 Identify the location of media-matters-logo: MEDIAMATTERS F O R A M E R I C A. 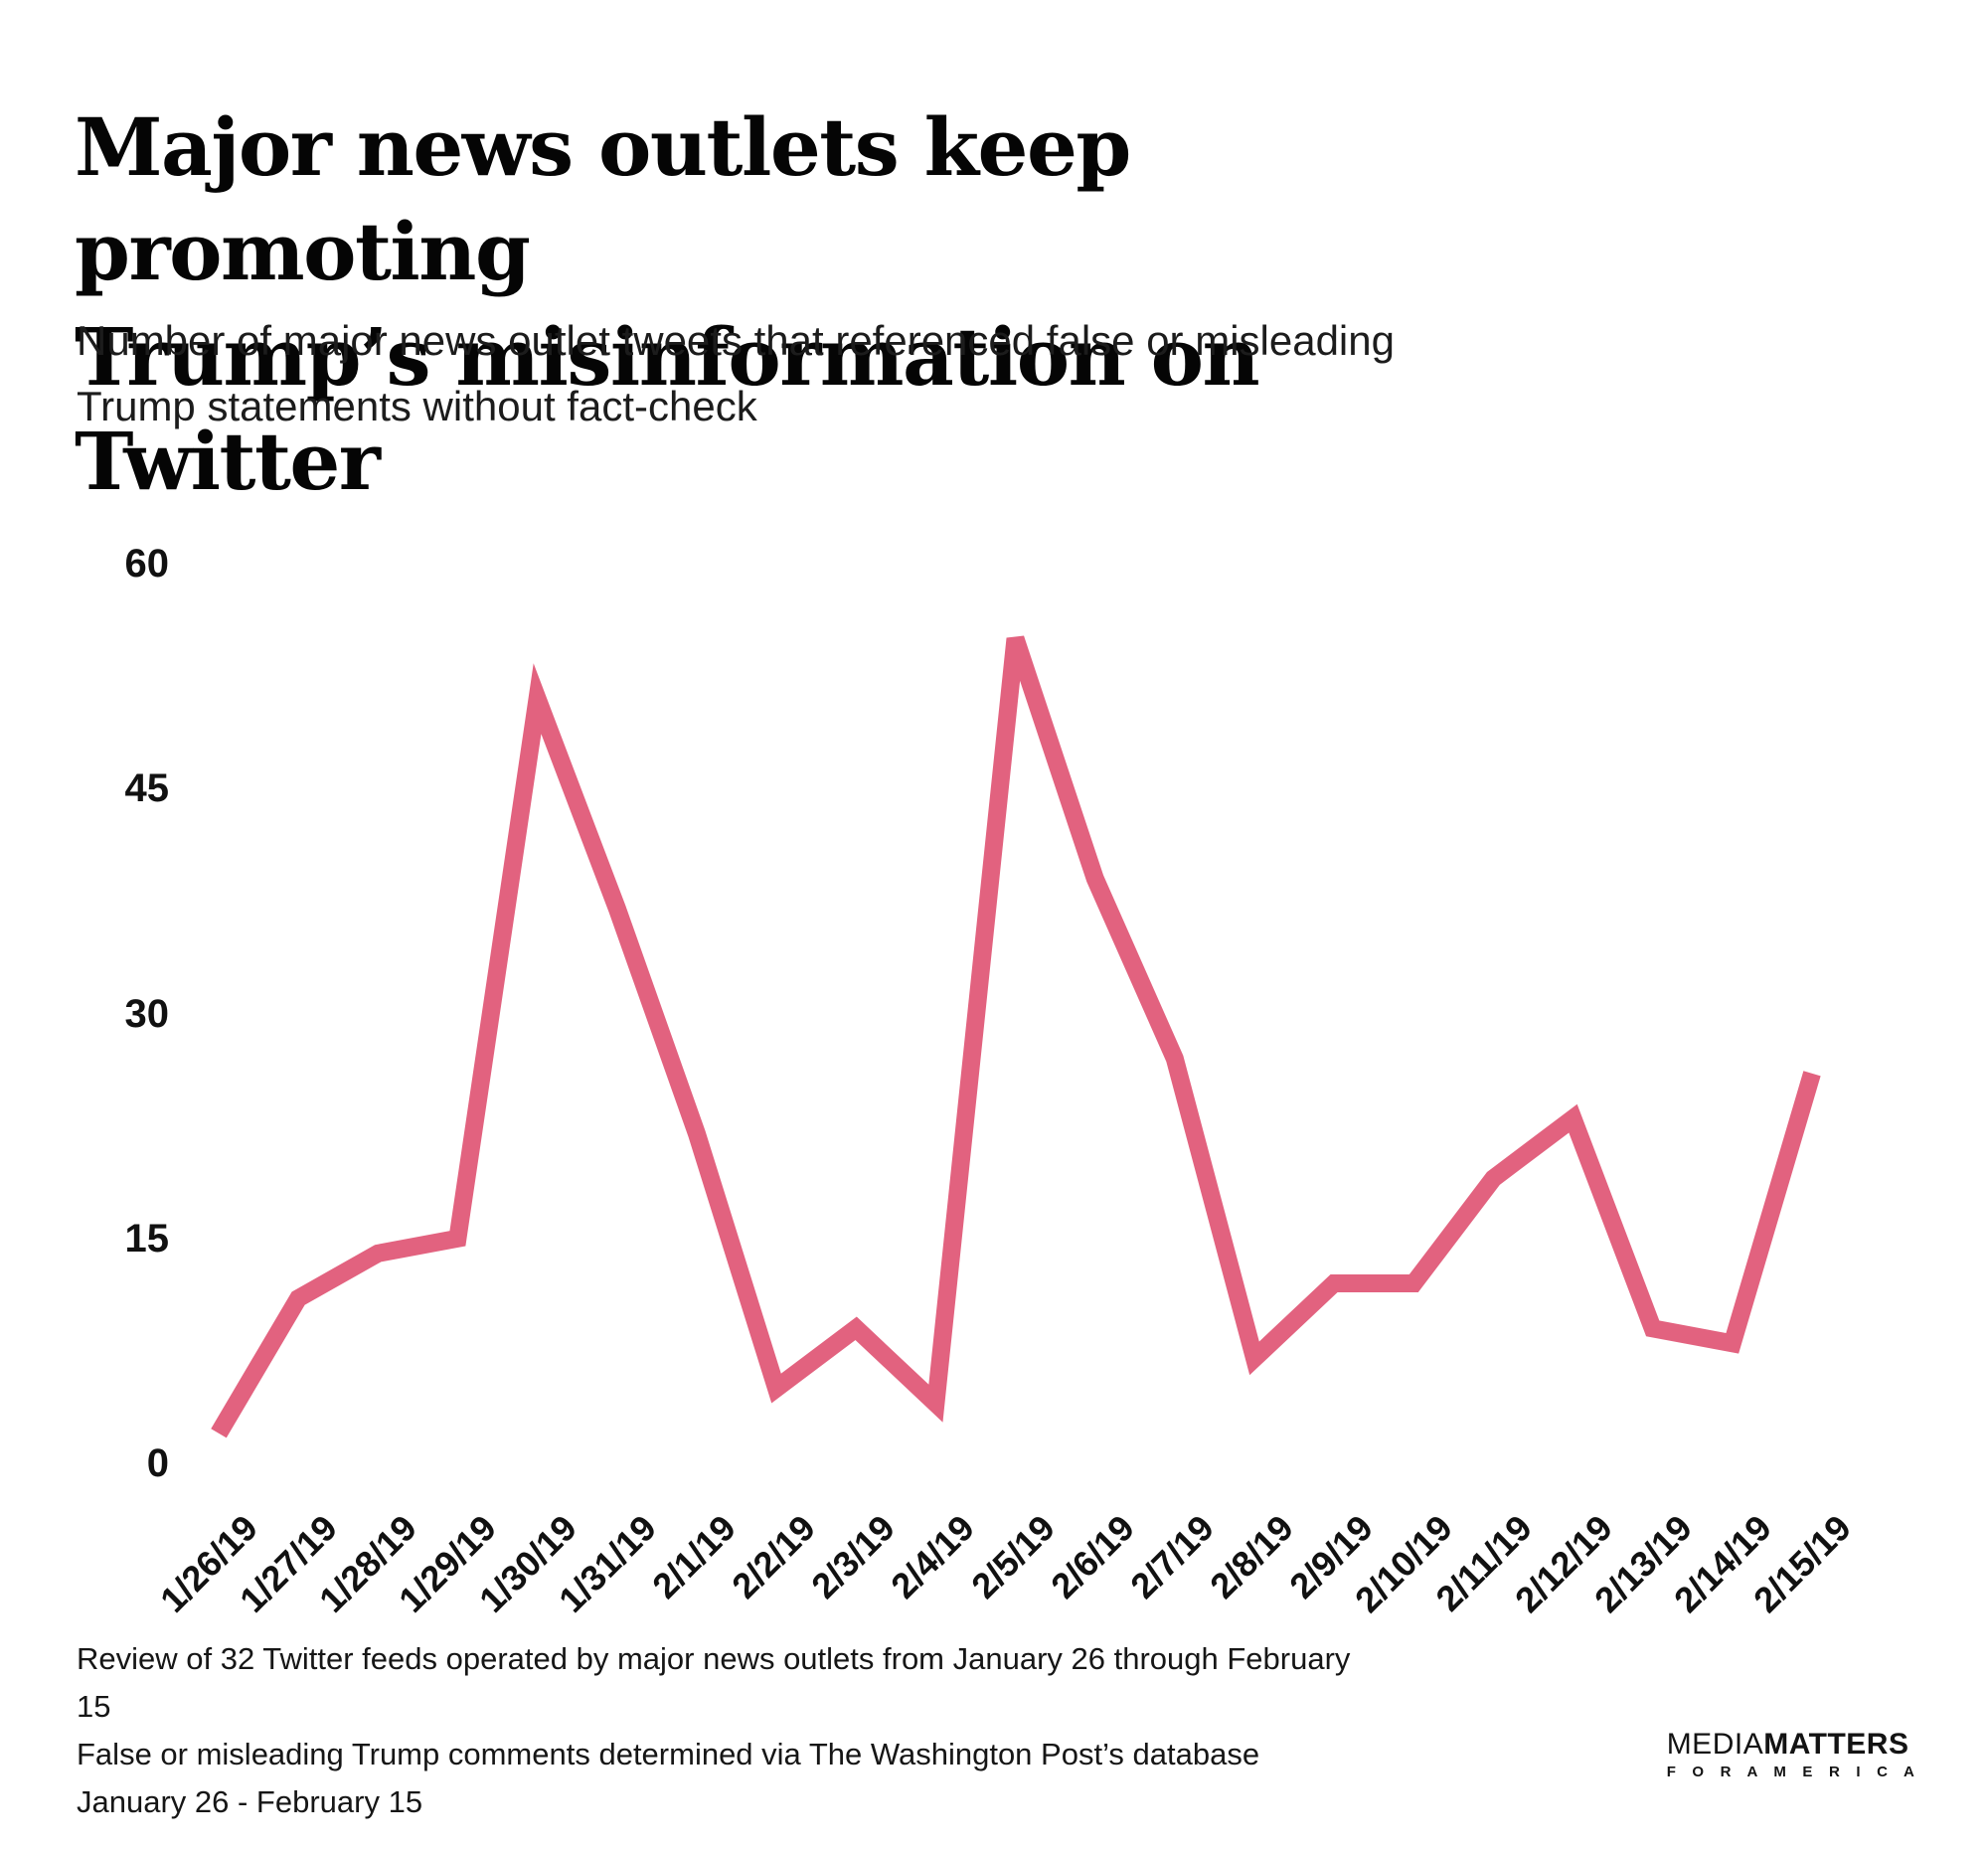
(1793, 1754).